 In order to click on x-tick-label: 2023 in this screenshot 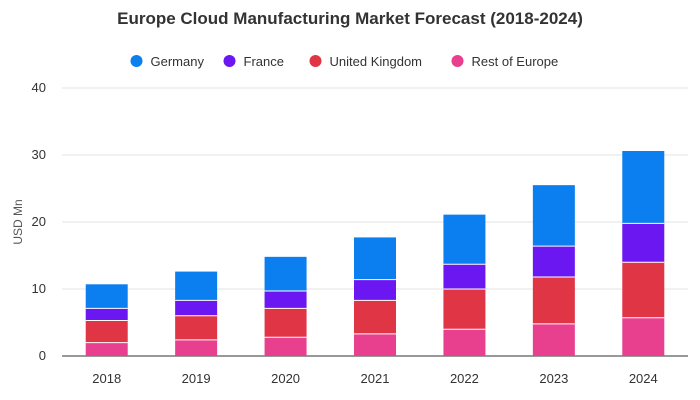, I will do `click(553, 378)`.